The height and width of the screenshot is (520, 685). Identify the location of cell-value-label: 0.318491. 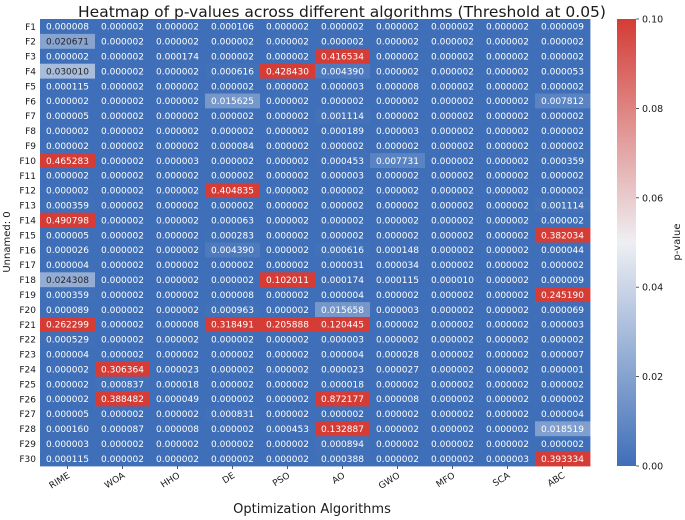
(232, 326).